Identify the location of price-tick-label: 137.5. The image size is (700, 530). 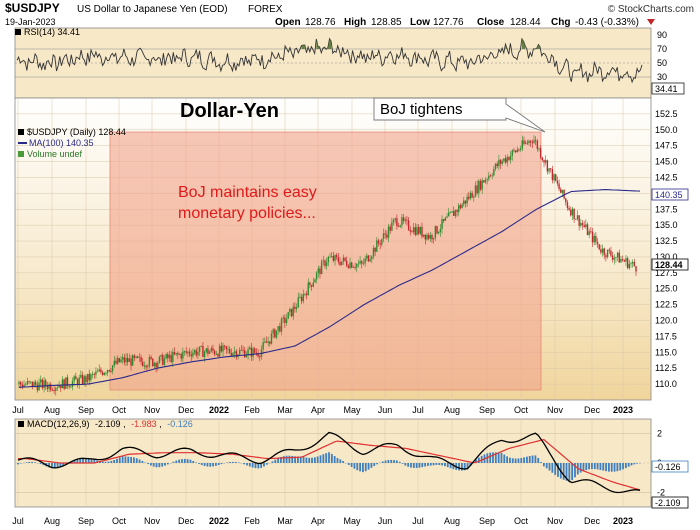
(666, 209).